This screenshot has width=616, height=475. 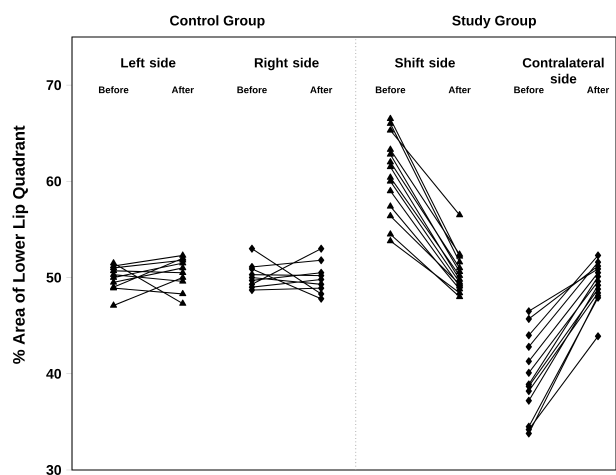 I want to click on annotation: Contralateral side, so click(x=563, y=71).